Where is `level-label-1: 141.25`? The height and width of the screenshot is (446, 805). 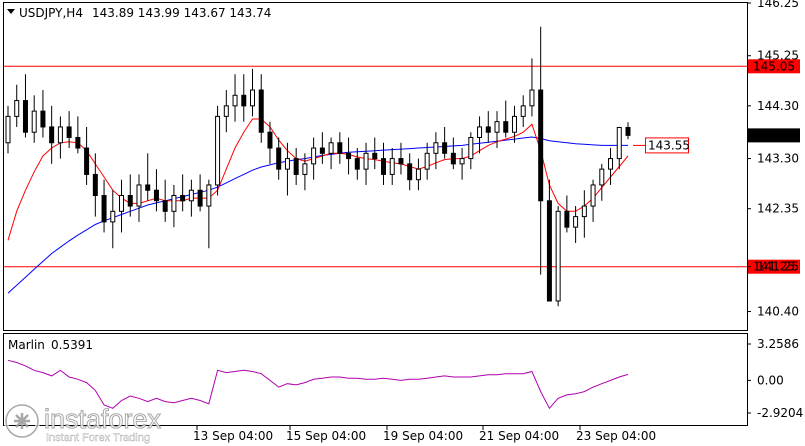
level-label-1: 141.25 is located at coordinates (774, 267).